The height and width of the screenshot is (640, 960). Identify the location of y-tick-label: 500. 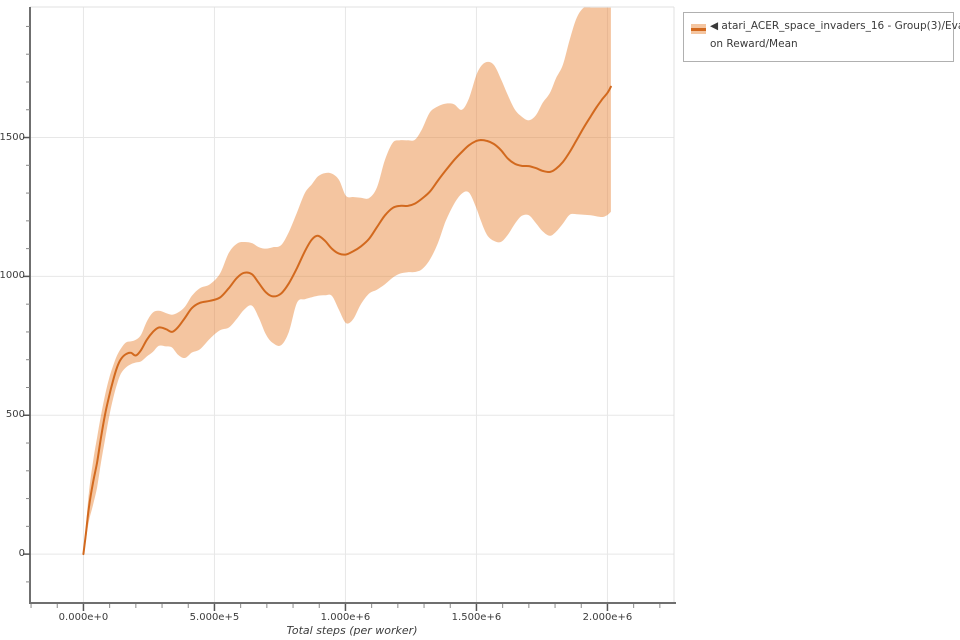
(15, 415).